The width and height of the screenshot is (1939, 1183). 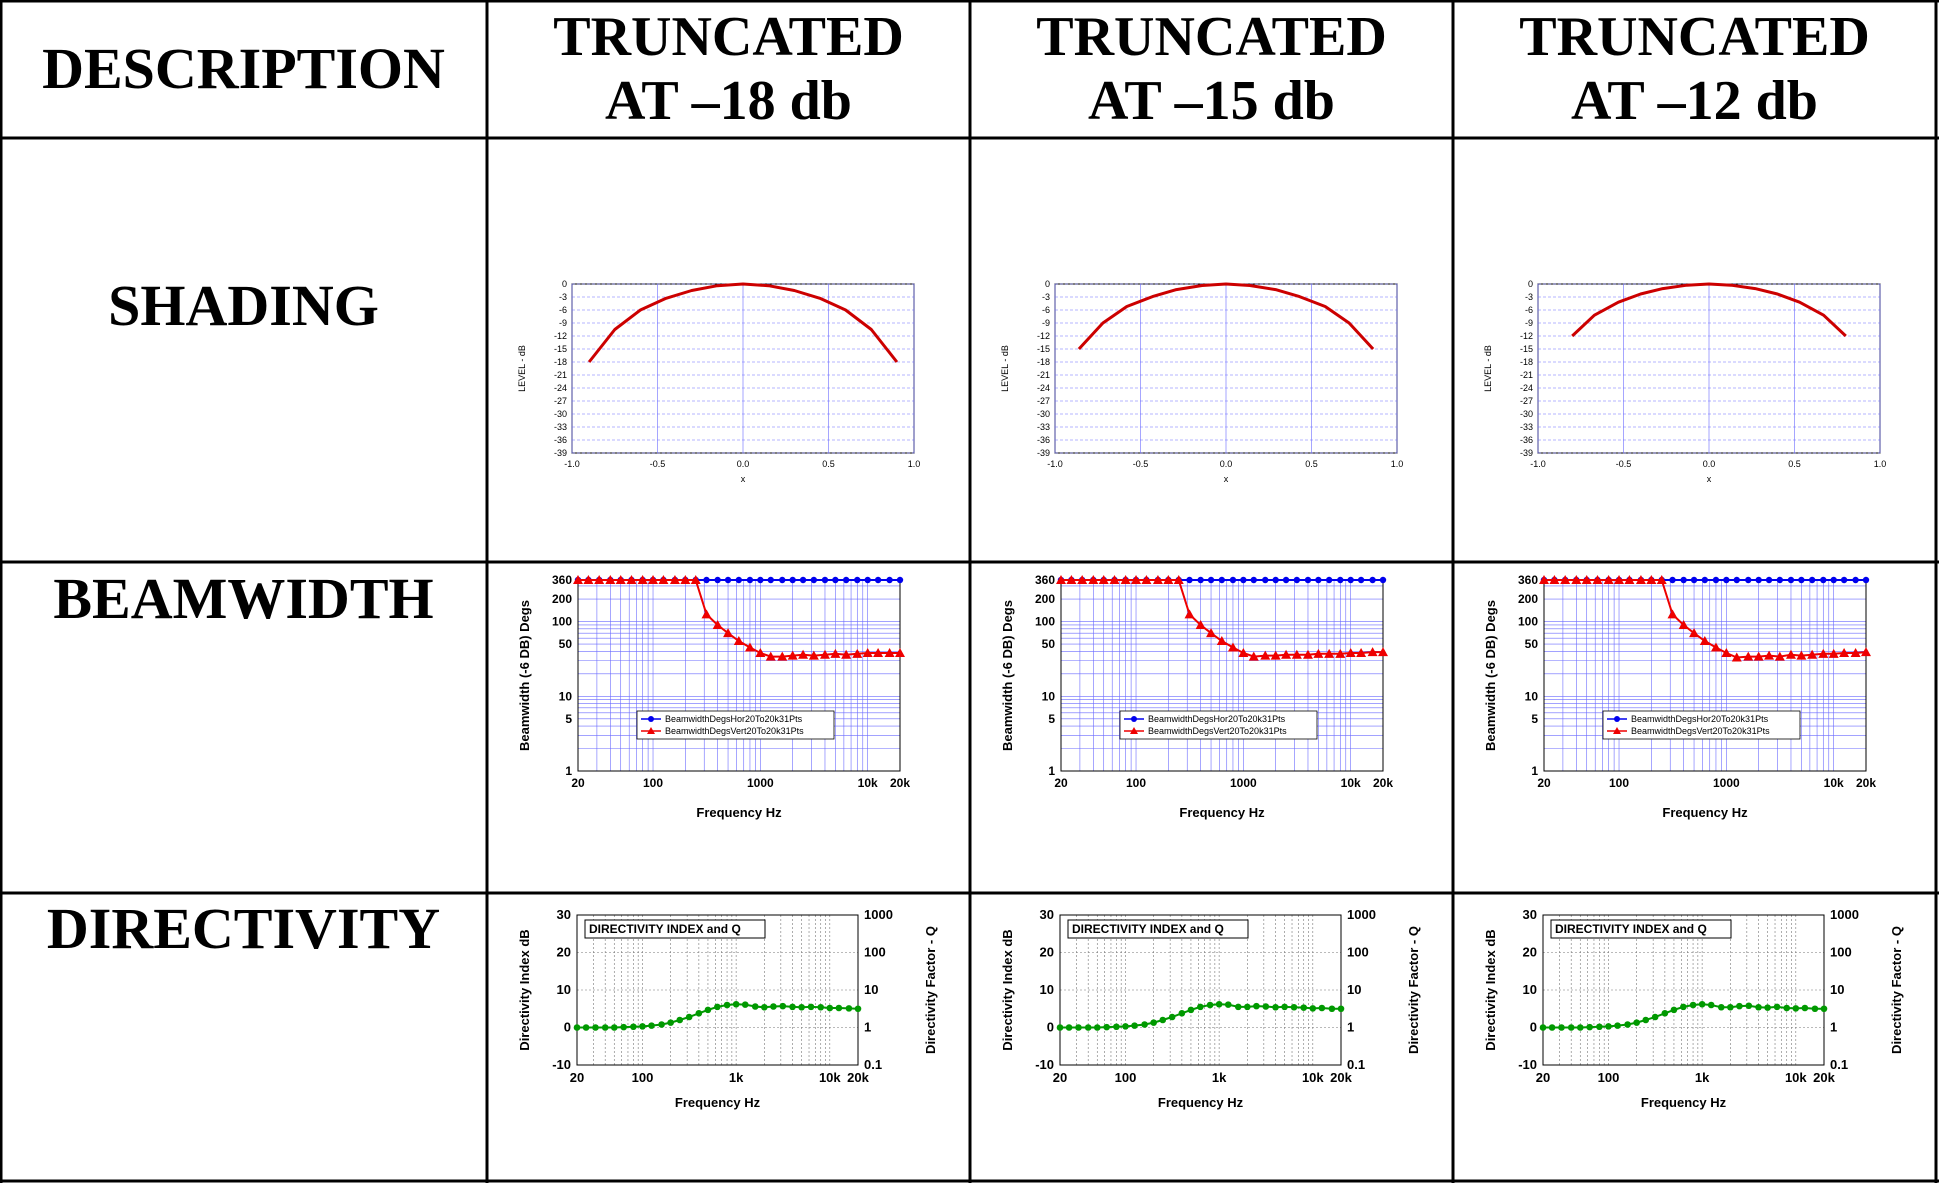 What do you see at coordinates (1046, 310) in the screenshot?
I see `y-tick-label: -6` at bounding box center [1046, 310].